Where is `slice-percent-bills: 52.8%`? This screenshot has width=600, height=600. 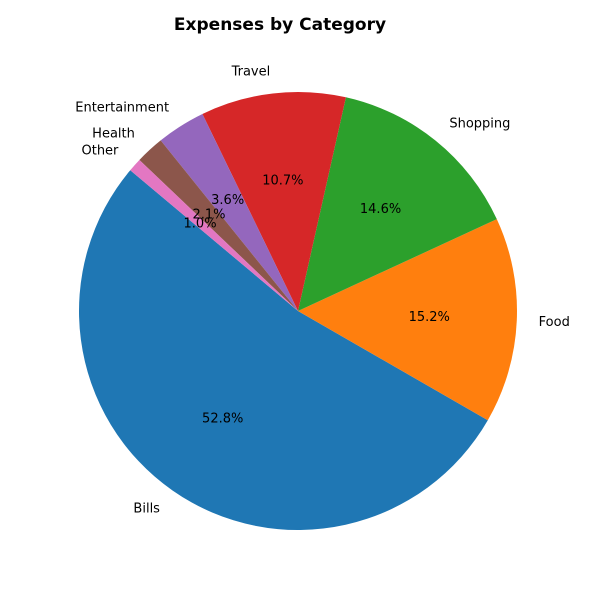
slice-percent-bills: 52.8% is located at coordinates (222, 419).